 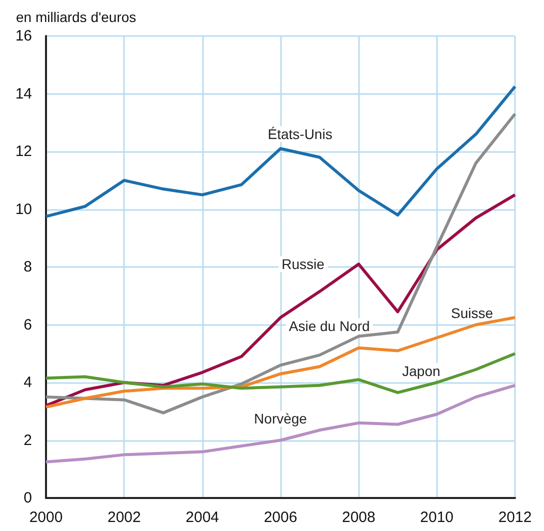 What do you see at coordinates (300, 134) in the screenshot?
I see `series-label: États-Unis` at bounding box center [300, 134].